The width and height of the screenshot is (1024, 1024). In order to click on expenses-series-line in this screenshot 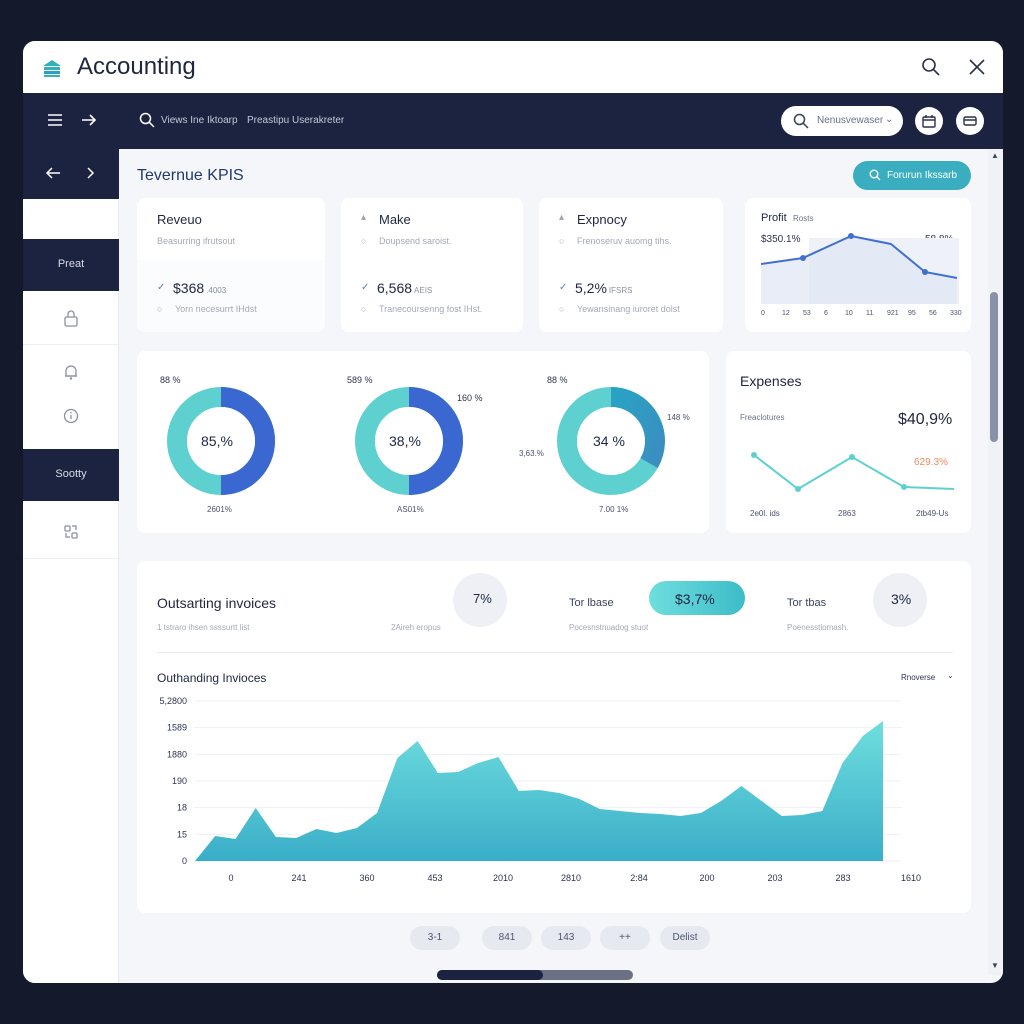, I will do `click(854, 472)`.